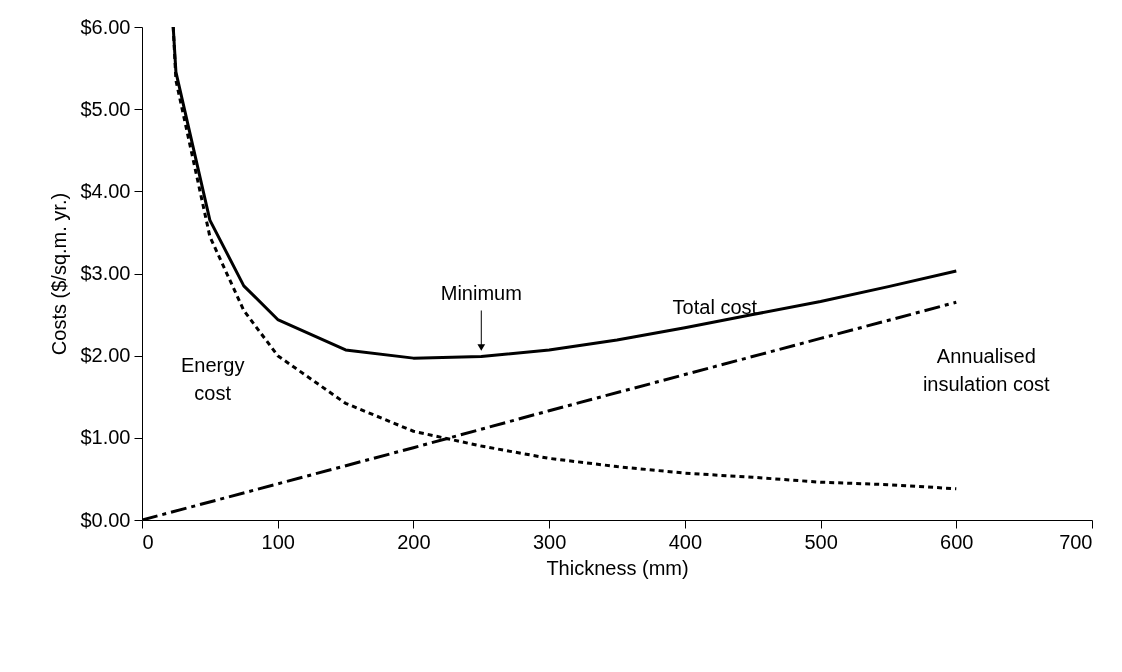  What do you see at coordinates (278, 541) in the screenshot?
I see `x-tick-label: 100` at bounding box center [278, 541].